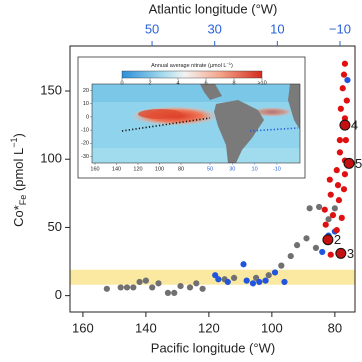 Image resolution: width=362 pixels, height=362 pixels. What do you see at coordinates (350, 253) in the screenshot?
I see `point-label: 3` at bounding box center [350, 253].